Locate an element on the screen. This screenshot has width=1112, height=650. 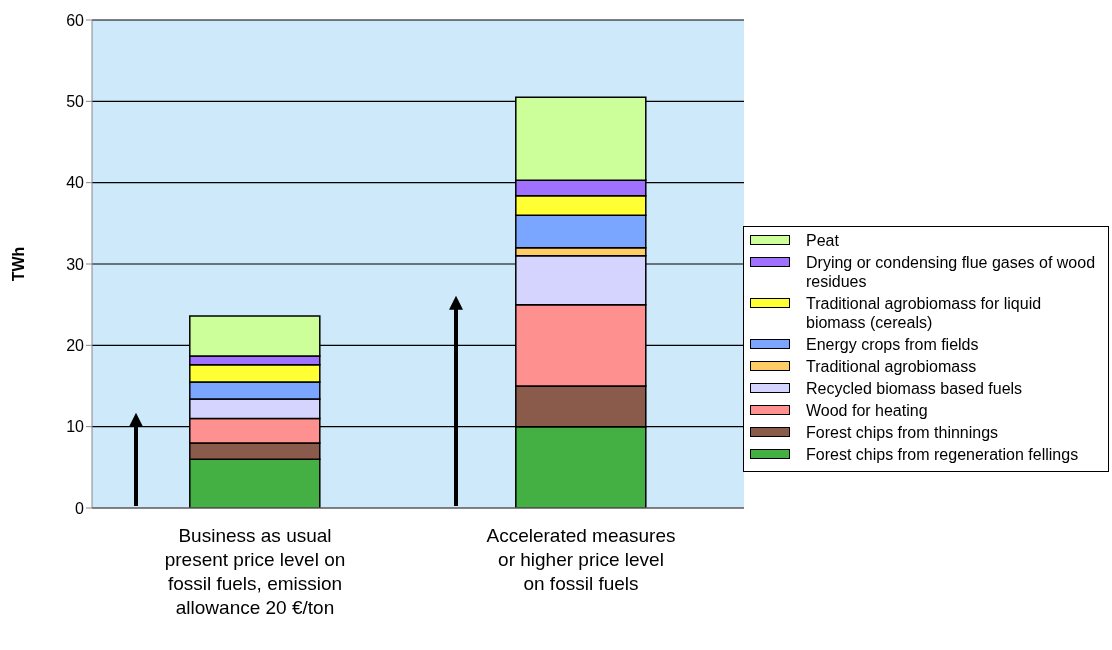
legend-label: Traditional agrobiomass is located at coordinates (891, 366).